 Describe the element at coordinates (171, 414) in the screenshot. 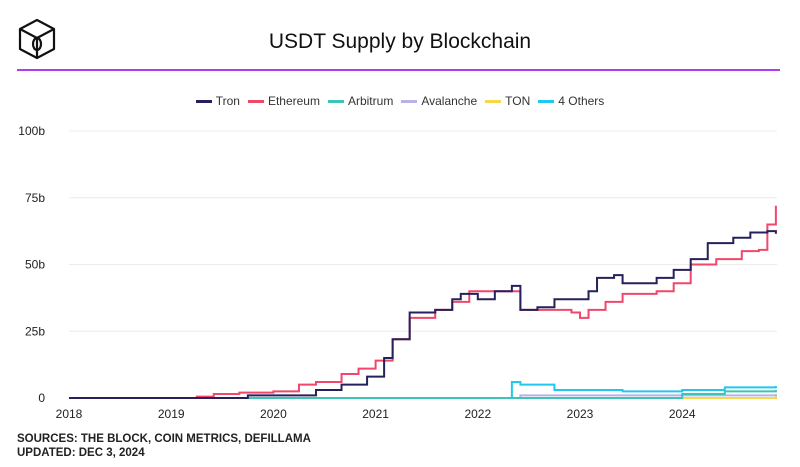

I see `x-tick-label: 2019` at that location.